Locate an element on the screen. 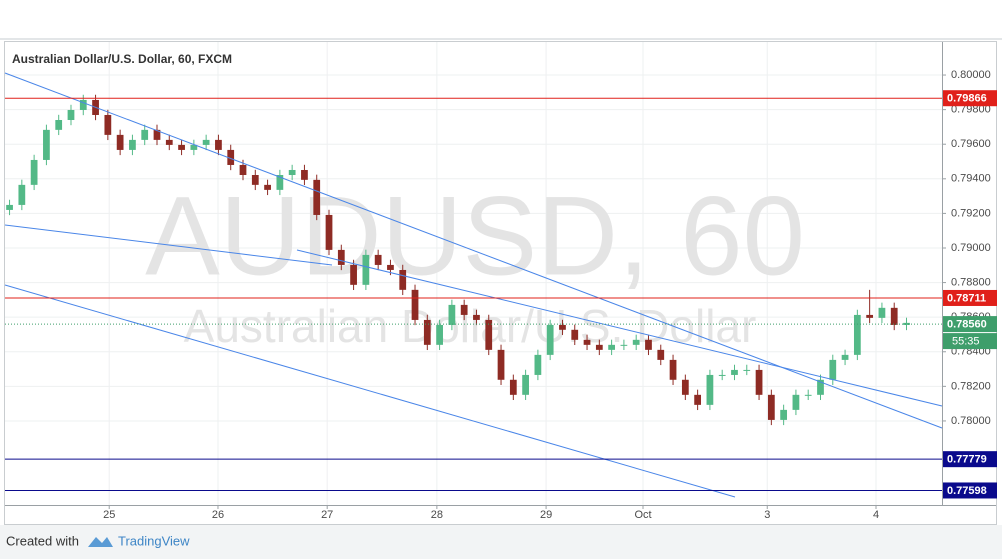 The height and width of the screenshot is (559, 1002). x-tick-label: 29 is located at coordinates (546, 515).